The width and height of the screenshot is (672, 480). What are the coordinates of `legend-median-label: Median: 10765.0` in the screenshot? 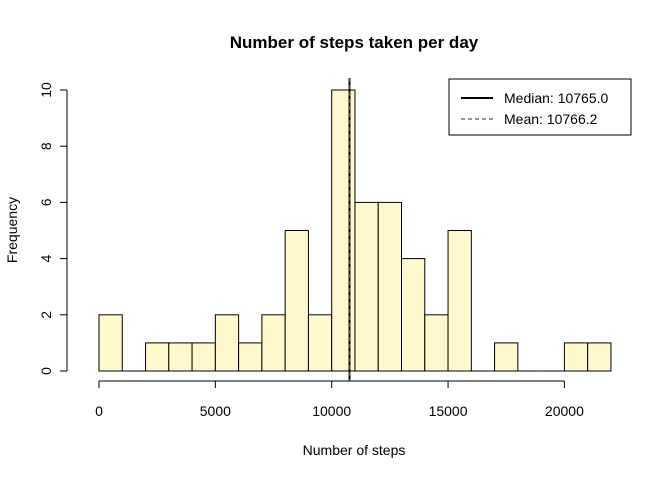 It's located at (556, 98).